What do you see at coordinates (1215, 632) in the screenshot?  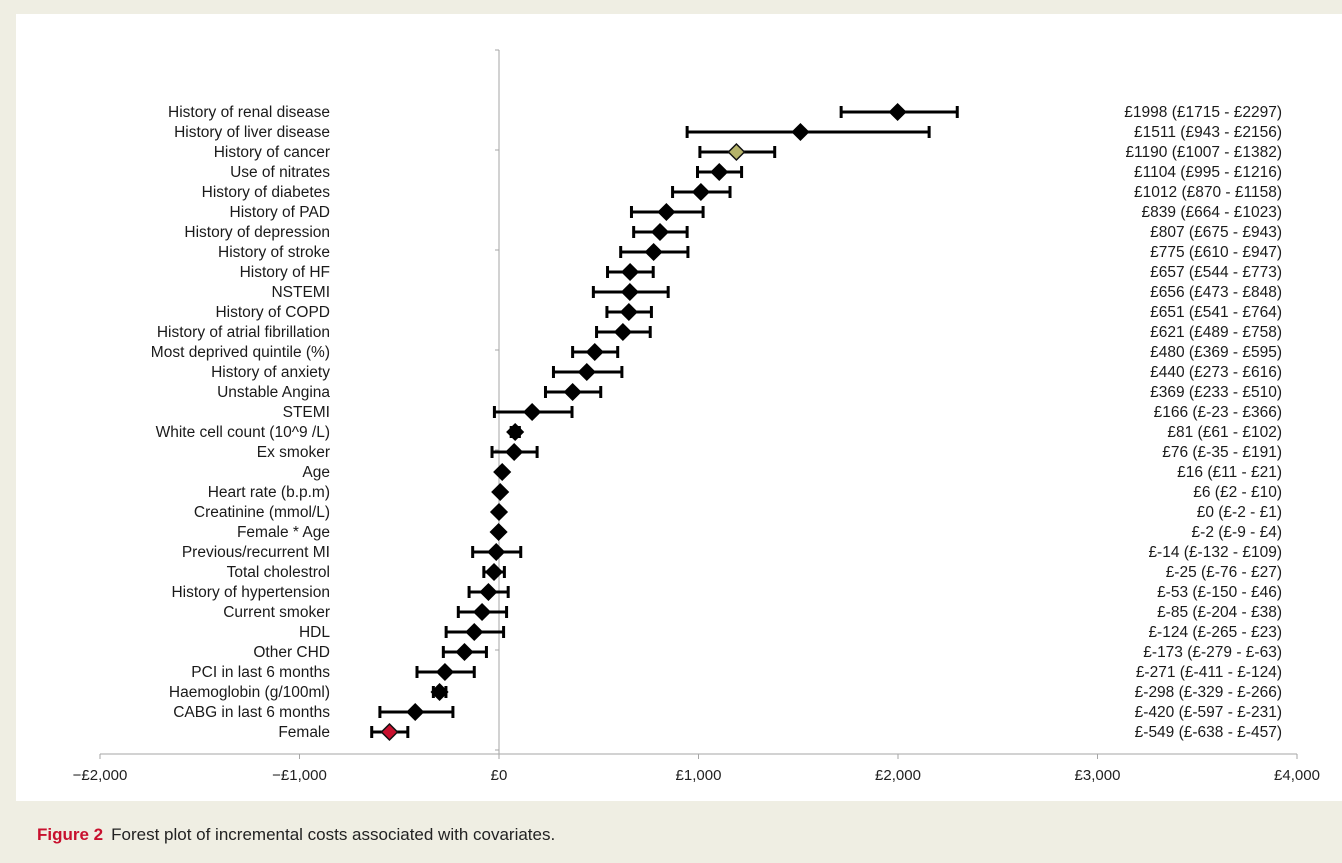 I see `row-estimate-text: £-124 (£-265 - £23)` at bounding box center [1215, 632].